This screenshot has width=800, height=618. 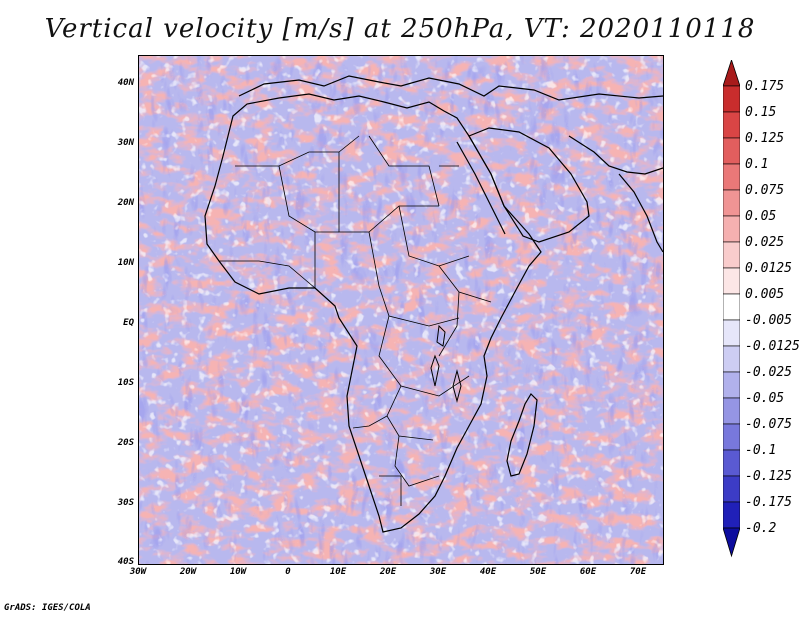 I want to click on grads-credit: GrADS: IGES/COLA, so click(x=47, y=608).